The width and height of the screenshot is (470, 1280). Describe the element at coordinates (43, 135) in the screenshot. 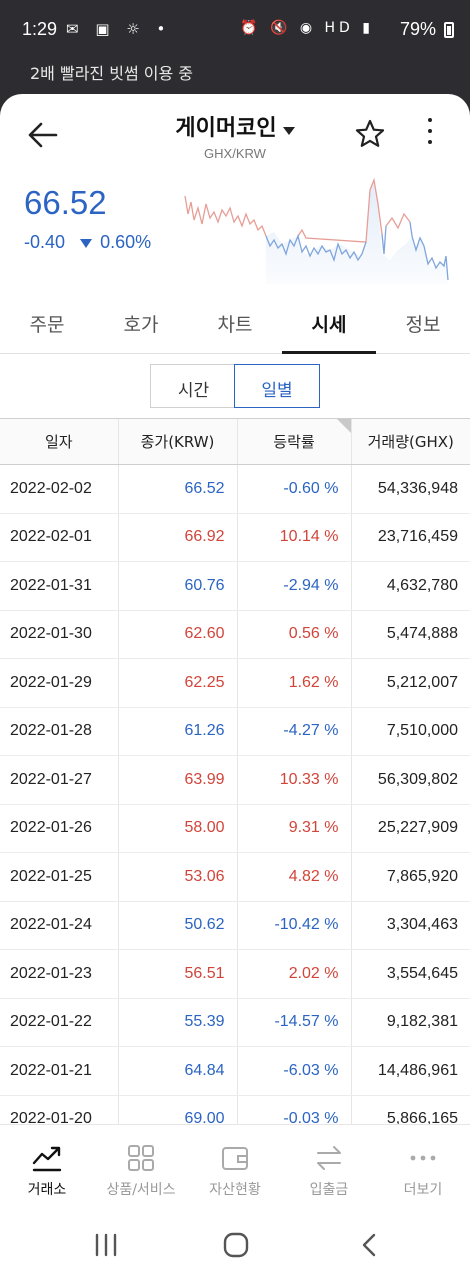

I see `back-arrow-icon` at that location.